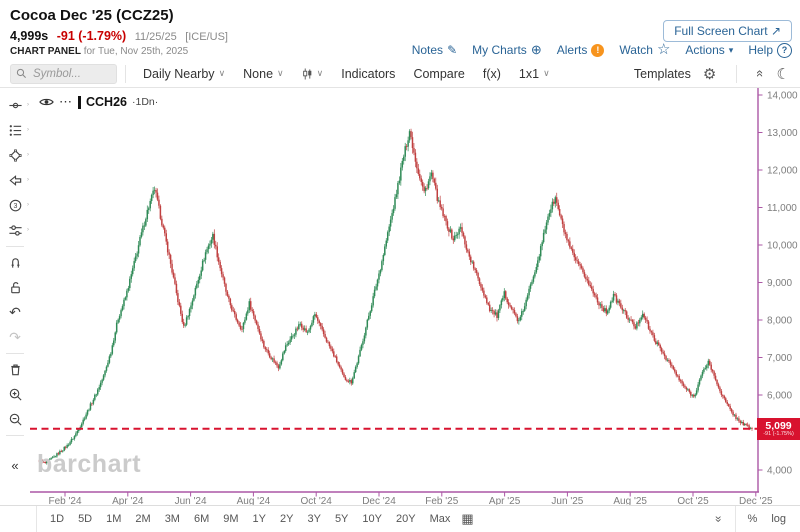 This screenshot has width=800, height=532. Describe the element at coordinates (379, 500) in the screenshot. I see `svg-text: Dec '24` at that location.